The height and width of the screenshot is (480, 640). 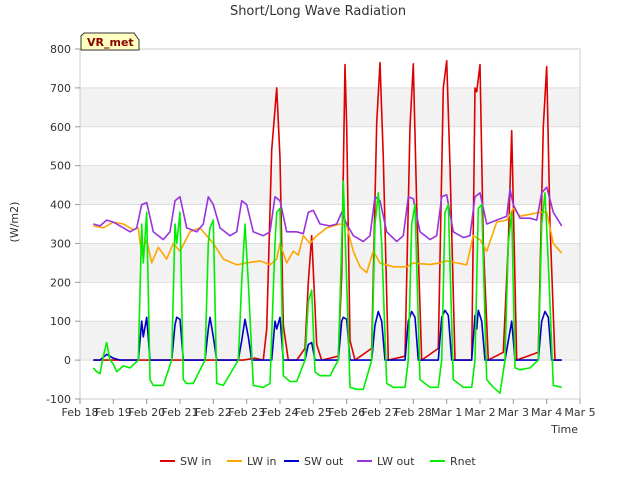 What do you see at coordinates (146, 412) in the screenshot?
I see `x-tick-label: Feb 20` at bounding box center [146, 412].